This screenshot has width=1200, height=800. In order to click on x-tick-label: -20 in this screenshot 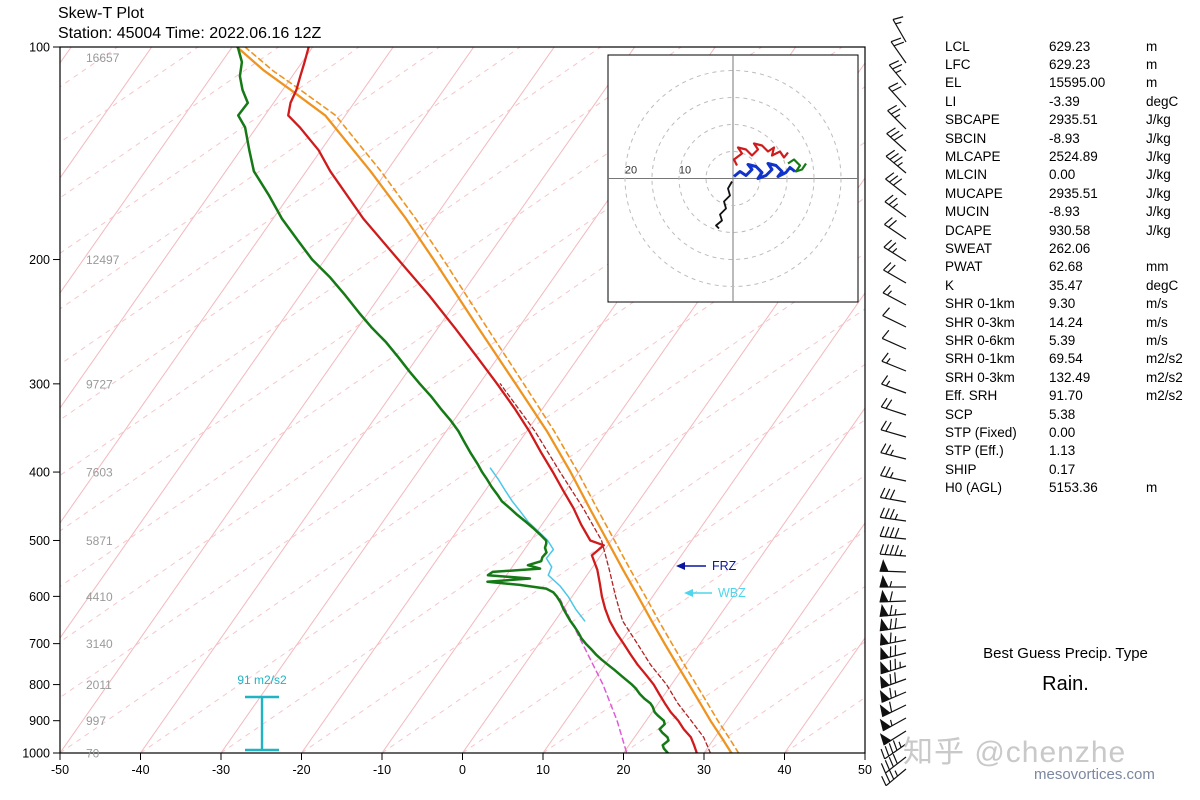, I will do `click(301, 770)`.